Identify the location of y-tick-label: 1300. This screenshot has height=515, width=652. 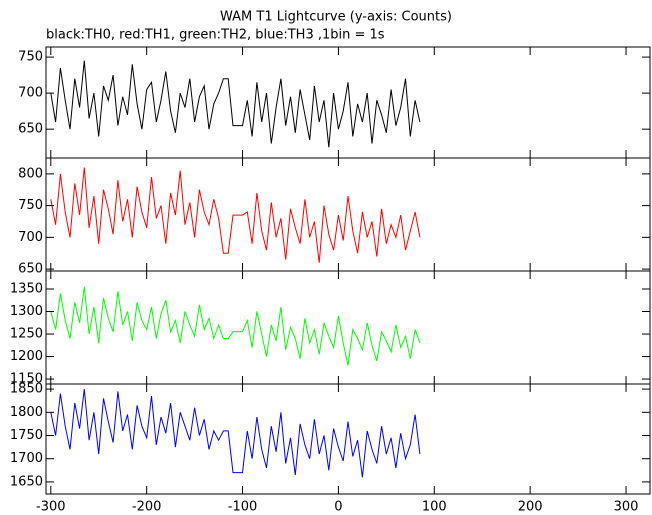
(26, 311).